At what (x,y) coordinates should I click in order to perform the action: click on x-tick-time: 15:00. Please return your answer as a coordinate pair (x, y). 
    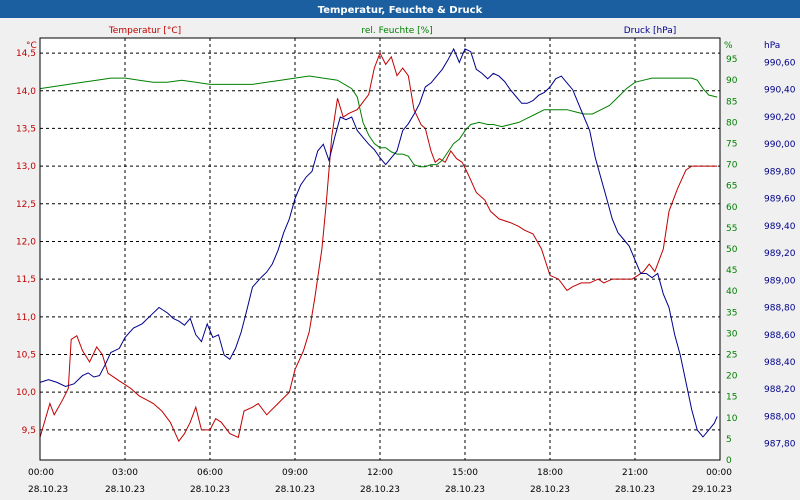
    Looking at the image, I should click on (465, 473).